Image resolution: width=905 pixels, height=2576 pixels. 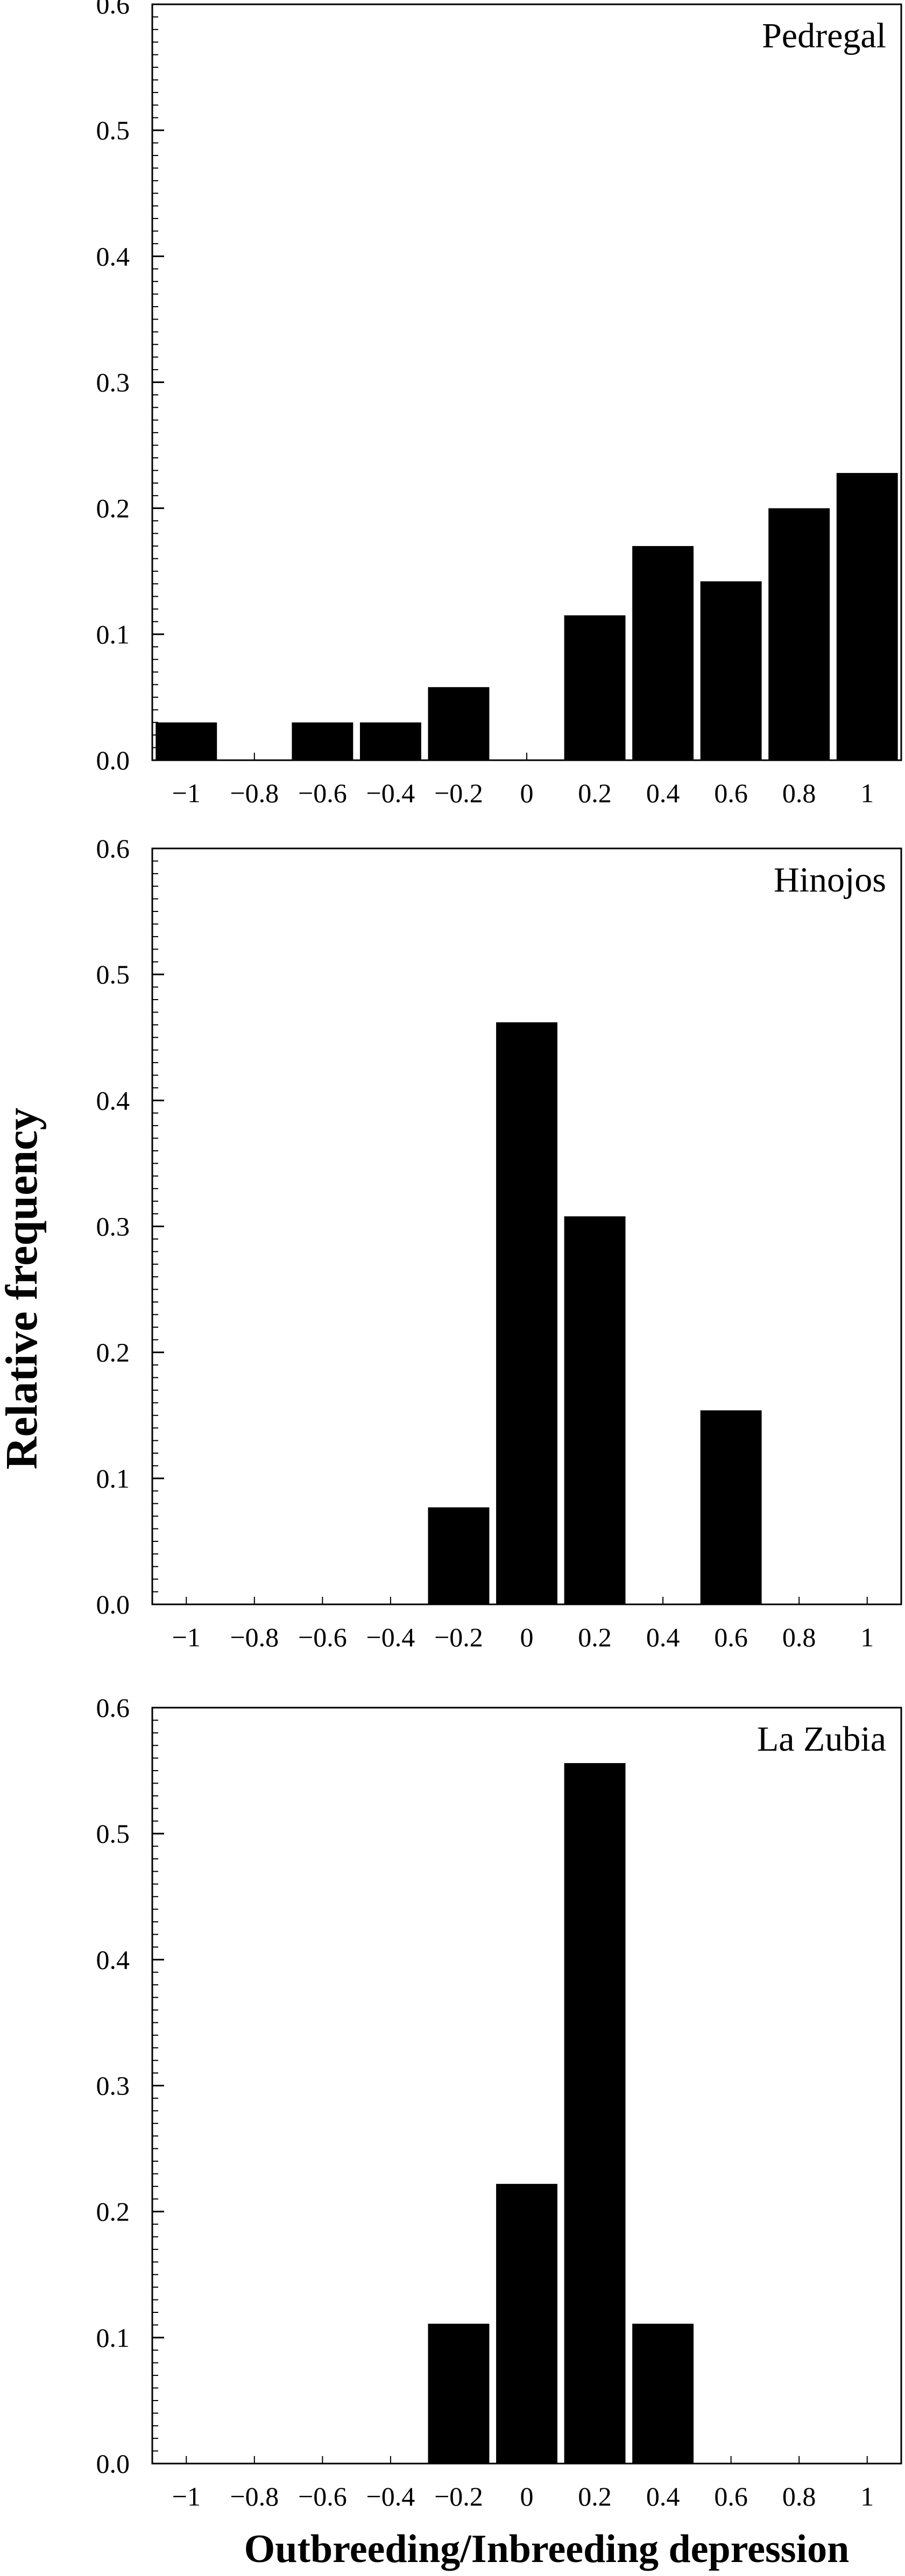 What do you see at coordinates (23, 1289) in the screenshot?
I see `y-axis-label: Relative frequency` at bounding box center [23, 1289].